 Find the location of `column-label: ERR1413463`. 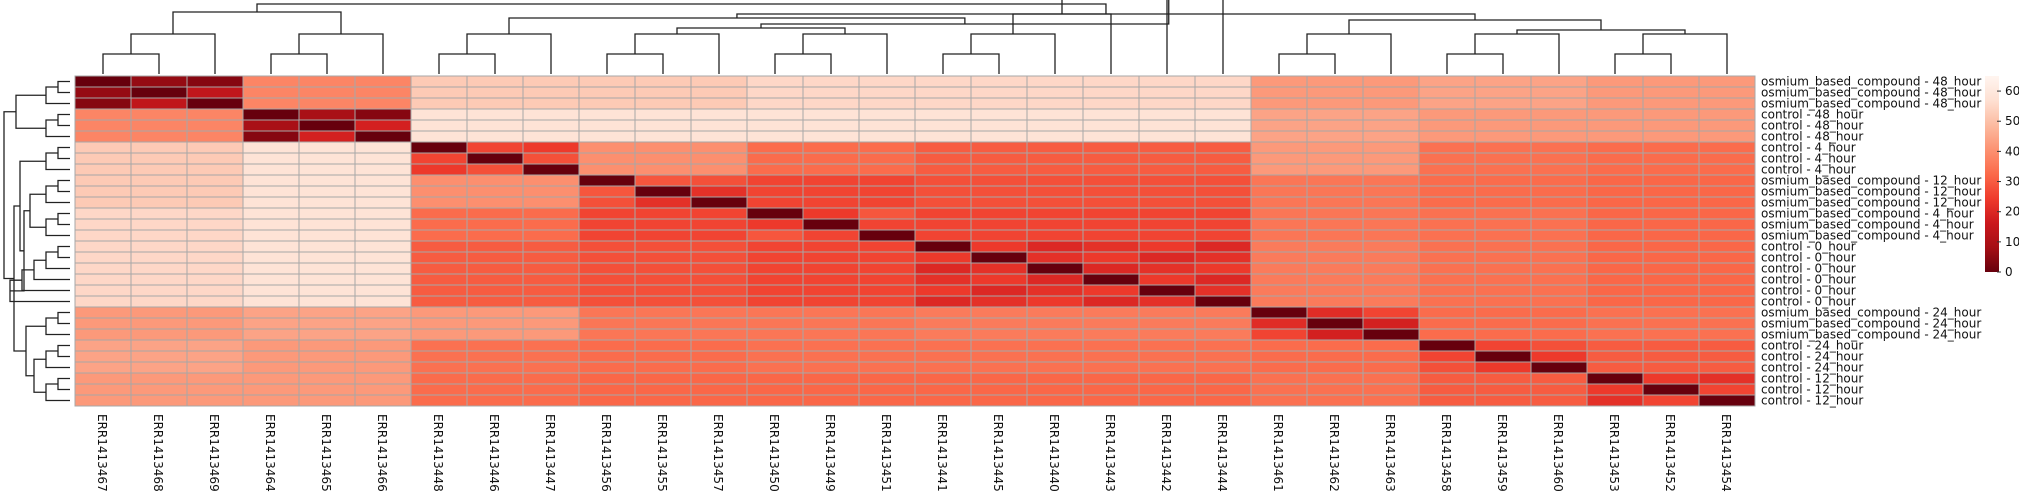

column-label: ERR1413463 is located at coordinates (1390, 453).